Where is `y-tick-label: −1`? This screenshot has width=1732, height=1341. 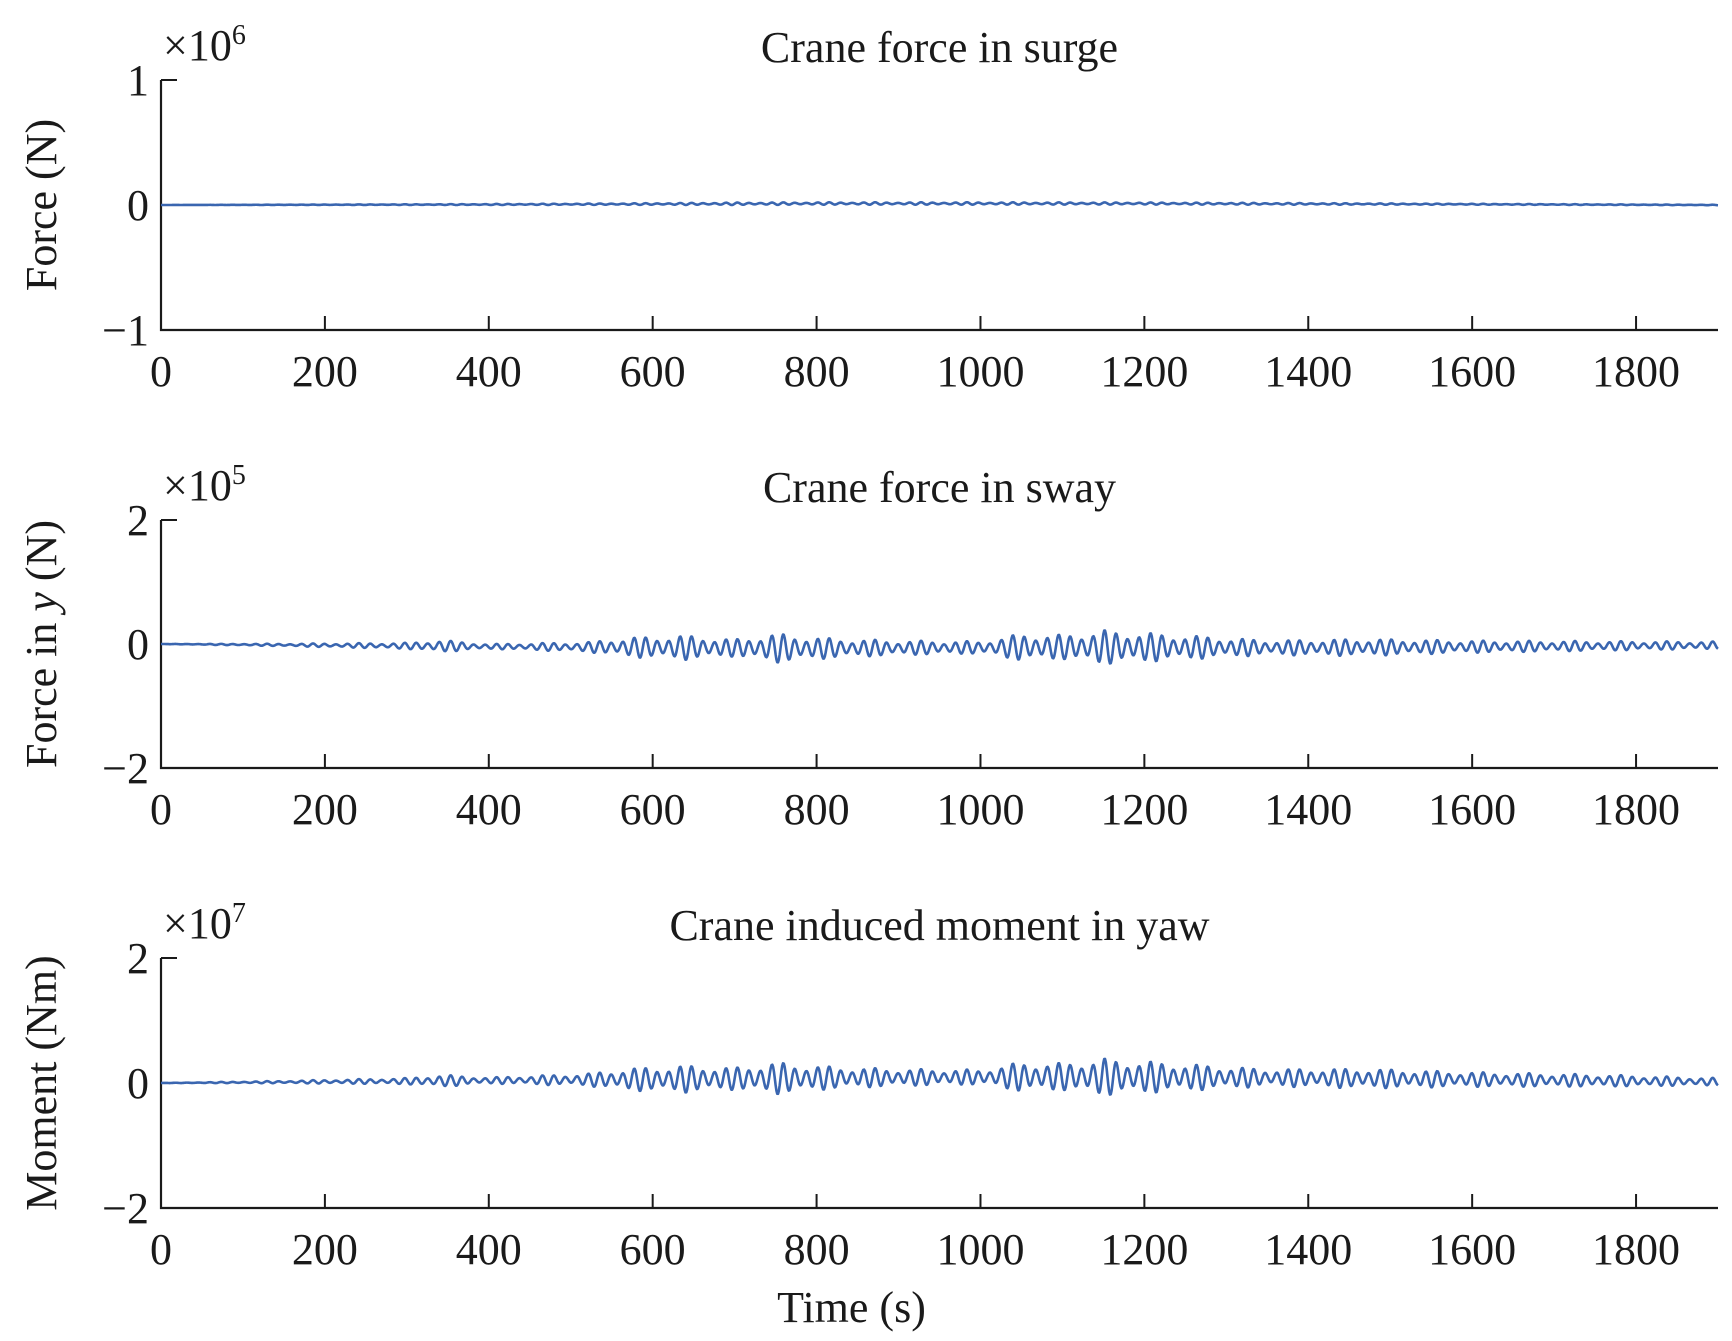
y-tick-label: −1 is located at coordinates (125, 330).